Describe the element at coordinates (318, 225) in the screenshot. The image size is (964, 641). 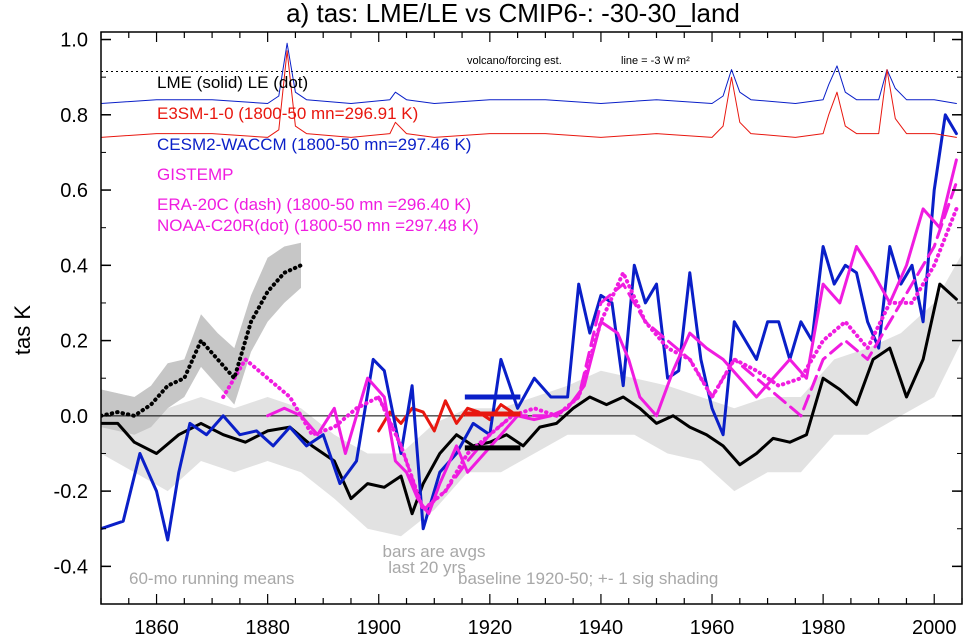
I see `legend-entry-noaa: NOAA-C20R(dot) (1800-50 mn =297.48 K)` at that location.